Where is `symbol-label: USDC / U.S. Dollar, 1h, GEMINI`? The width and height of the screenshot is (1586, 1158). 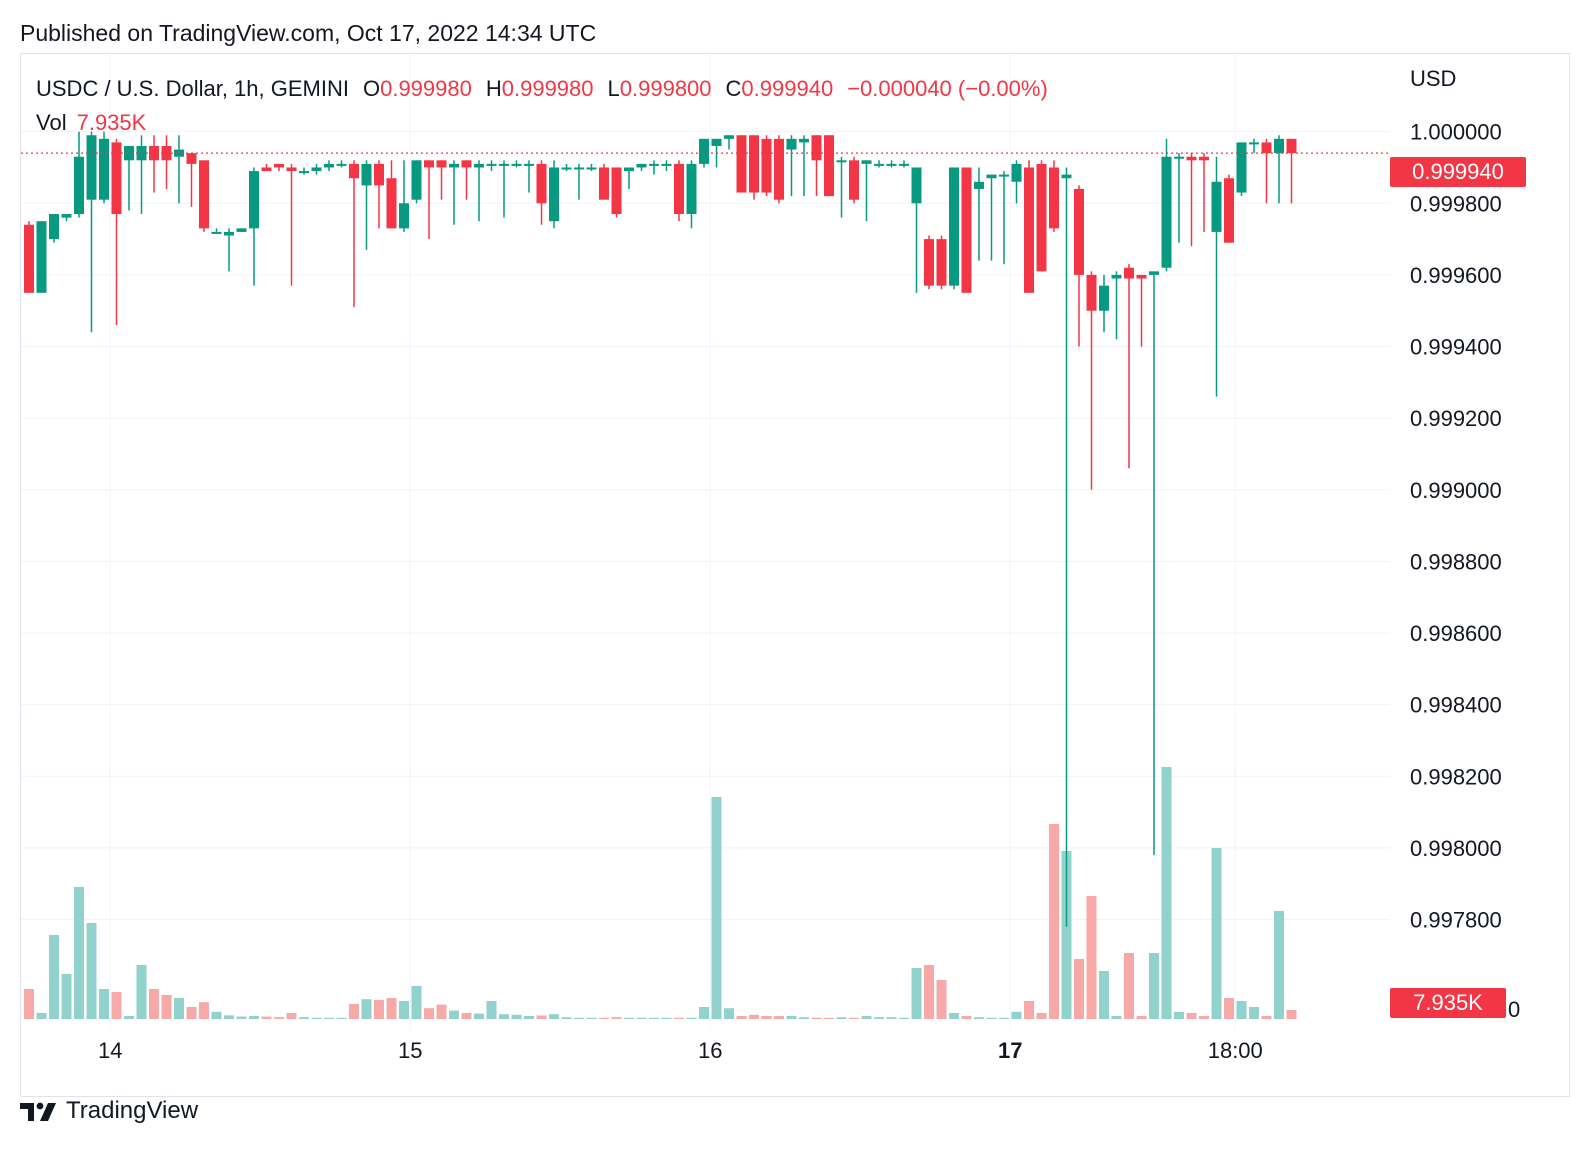
symbol-label: USDC / U.S. Dollar, 1h, GEMINI is located at coordinates (192, 88).